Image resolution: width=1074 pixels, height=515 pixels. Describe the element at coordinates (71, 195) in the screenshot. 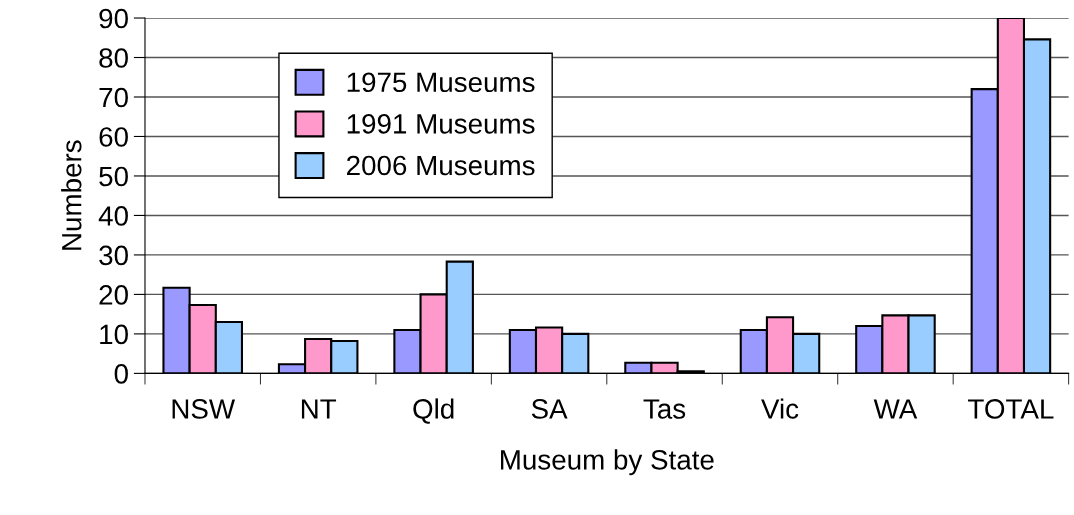

I see `y-axis-title: Numbers` at that location.